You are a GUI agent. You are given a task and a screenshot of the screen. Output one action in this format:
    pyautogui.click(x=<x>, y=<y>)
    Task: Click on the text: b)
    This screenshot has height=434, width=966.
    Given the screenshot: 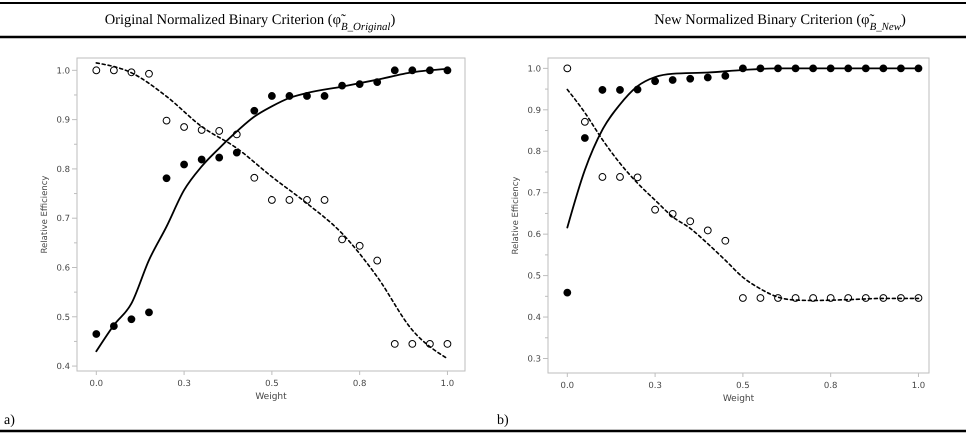 What is the action you would take?
    pyautogui.click(x=503, y=420)
    